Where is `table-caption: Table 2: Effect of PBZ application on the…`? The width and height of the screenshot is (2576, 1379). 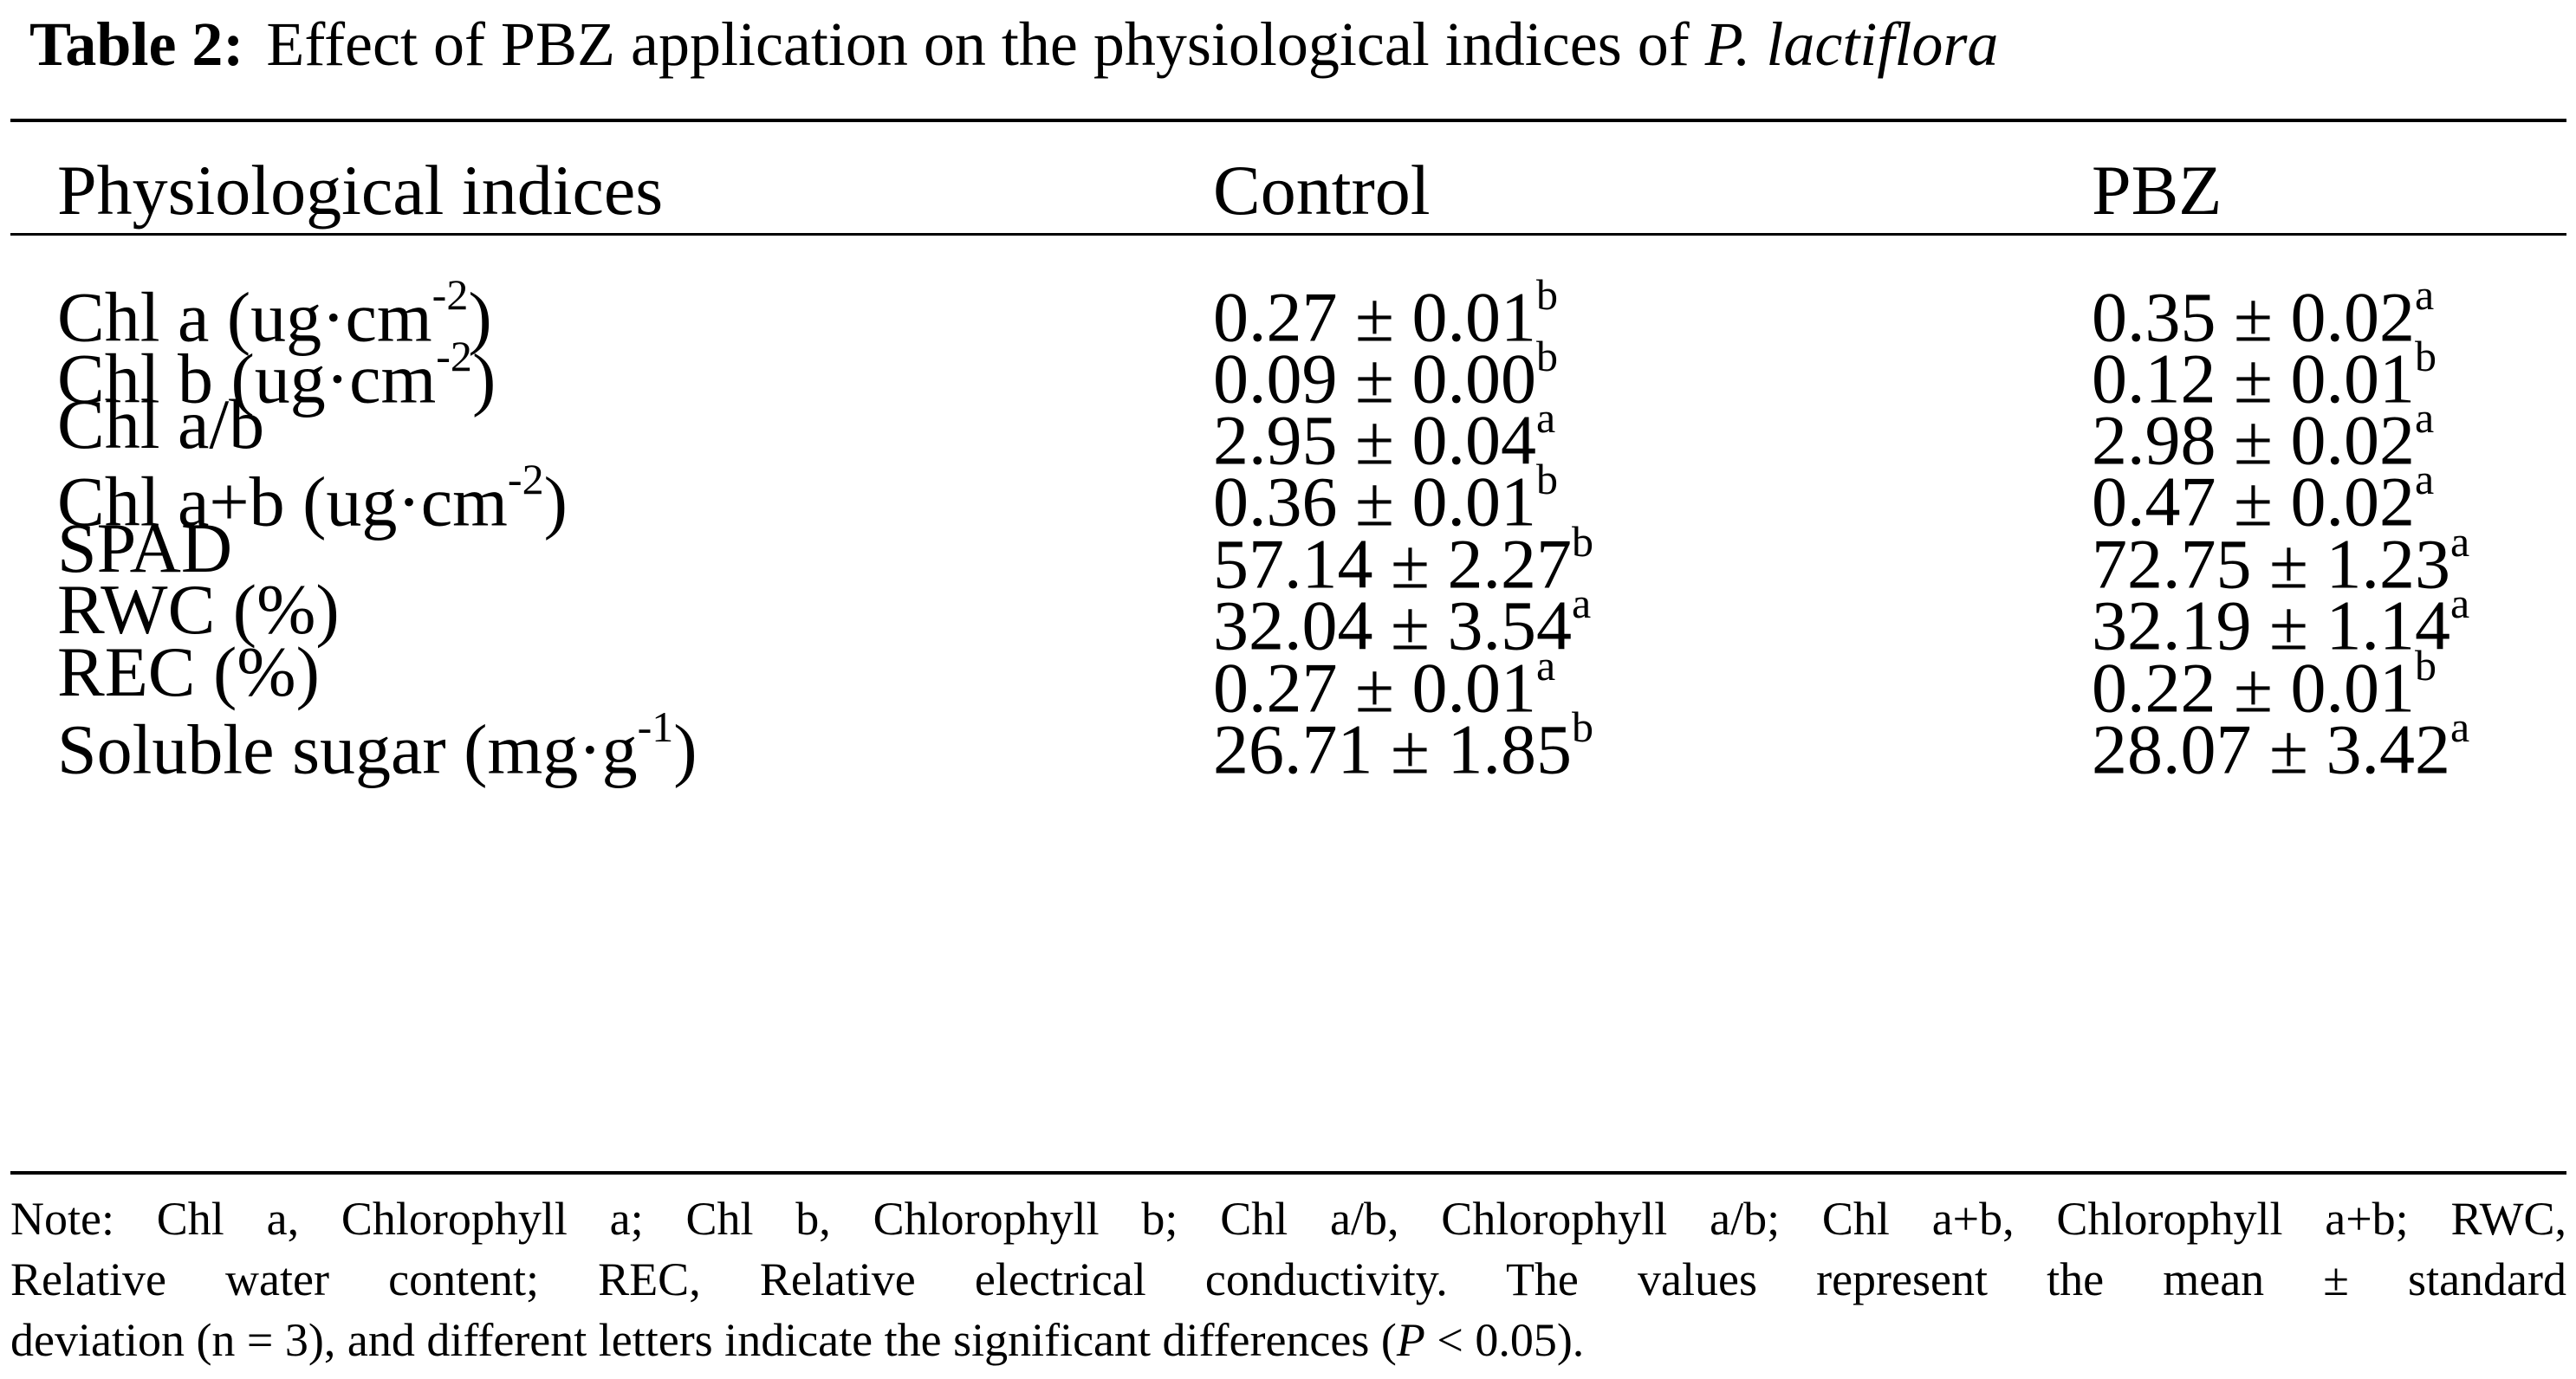 table-caption: Table 2: Effect of PBZ application on the… is located at coordinates (1294, 44).